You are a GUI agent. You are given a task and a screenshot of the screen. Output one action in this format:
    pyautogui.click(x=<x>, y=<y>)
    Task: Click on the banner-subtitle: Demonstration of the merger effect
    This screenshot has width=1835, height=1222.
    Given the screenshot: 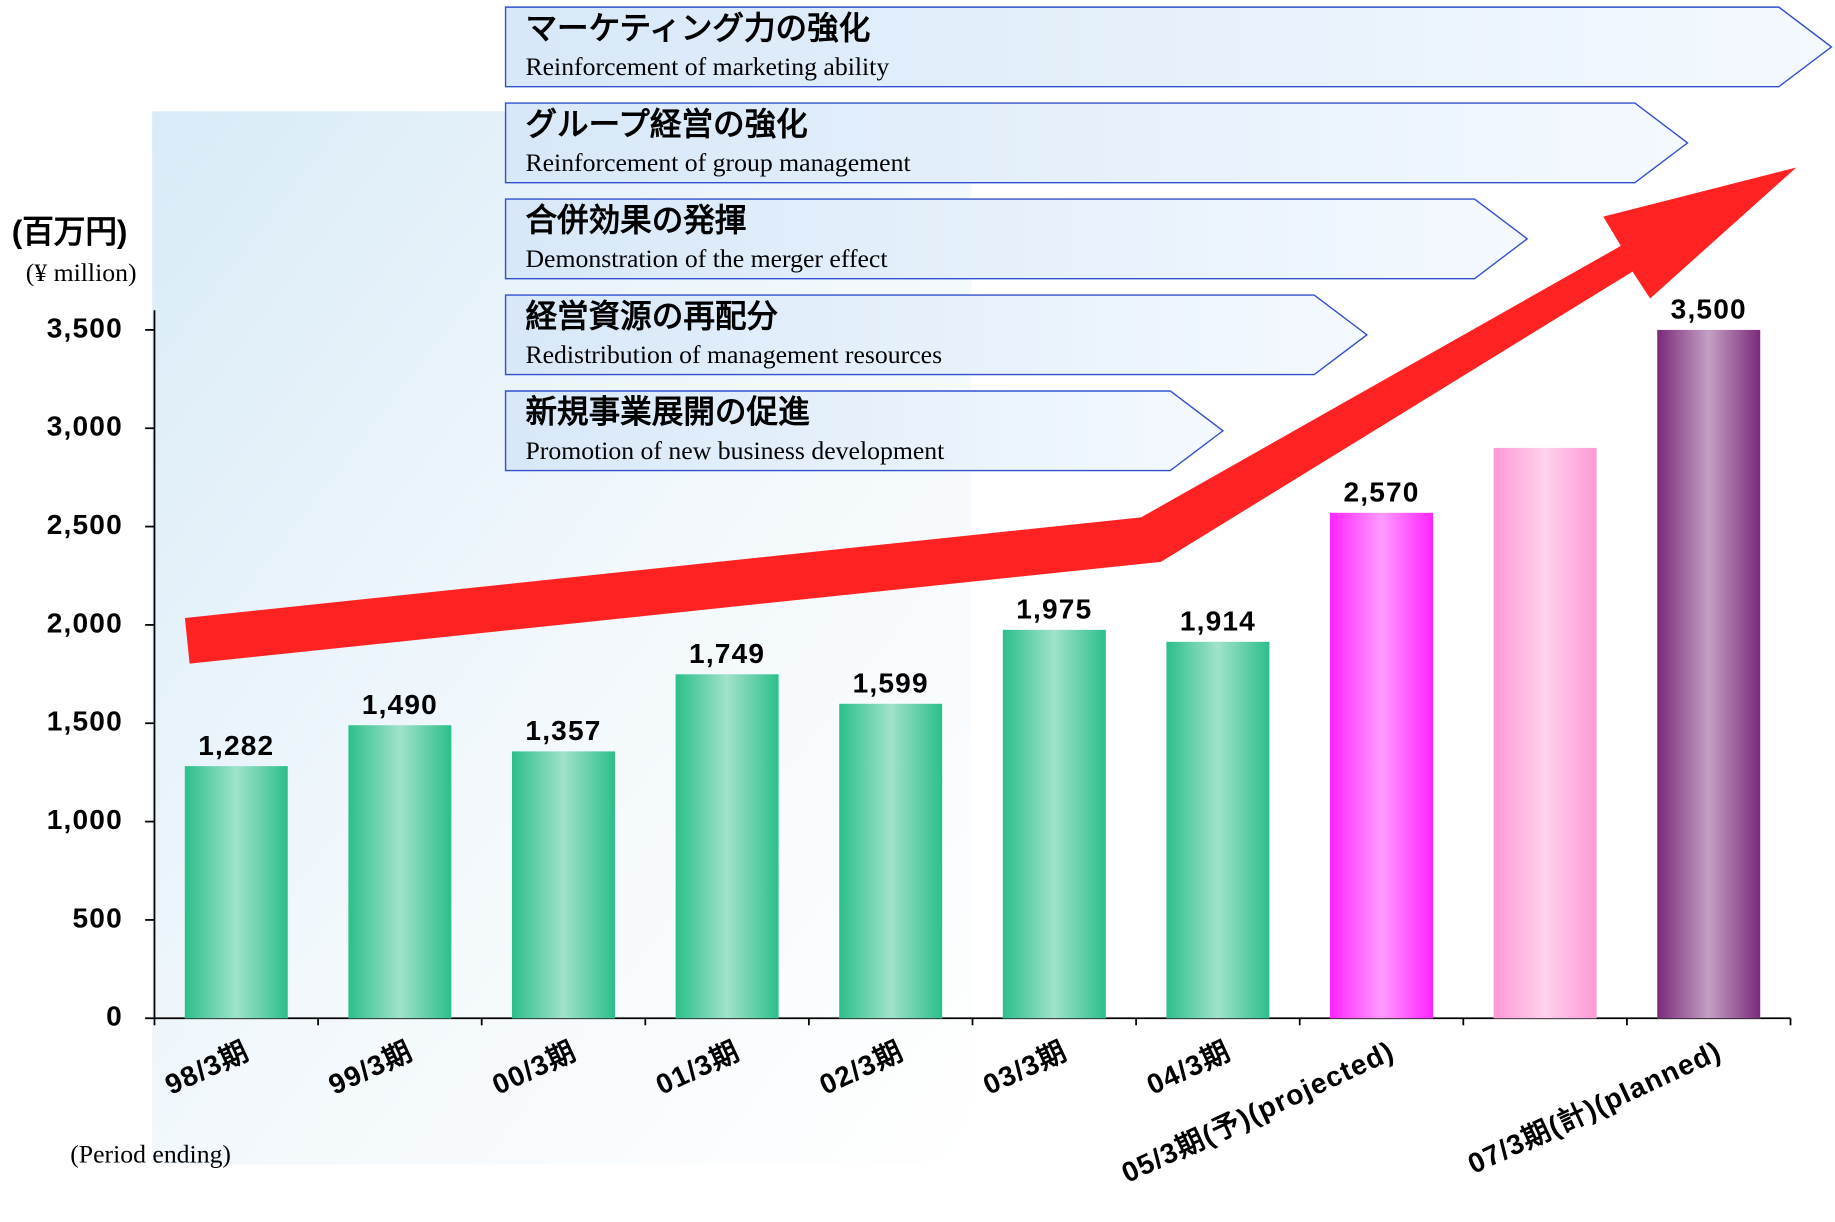 What is the action you would take?
    pyautogui.click(x=706, y=258)
    